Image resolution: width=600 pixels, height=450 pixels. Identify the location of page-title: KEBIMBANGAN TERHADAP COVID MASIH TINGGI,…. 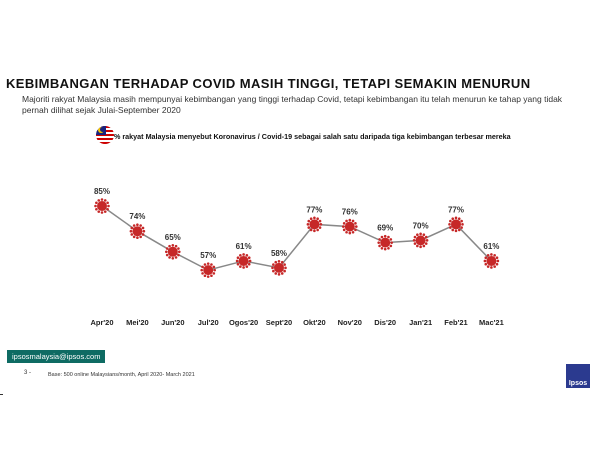
(268, 83).